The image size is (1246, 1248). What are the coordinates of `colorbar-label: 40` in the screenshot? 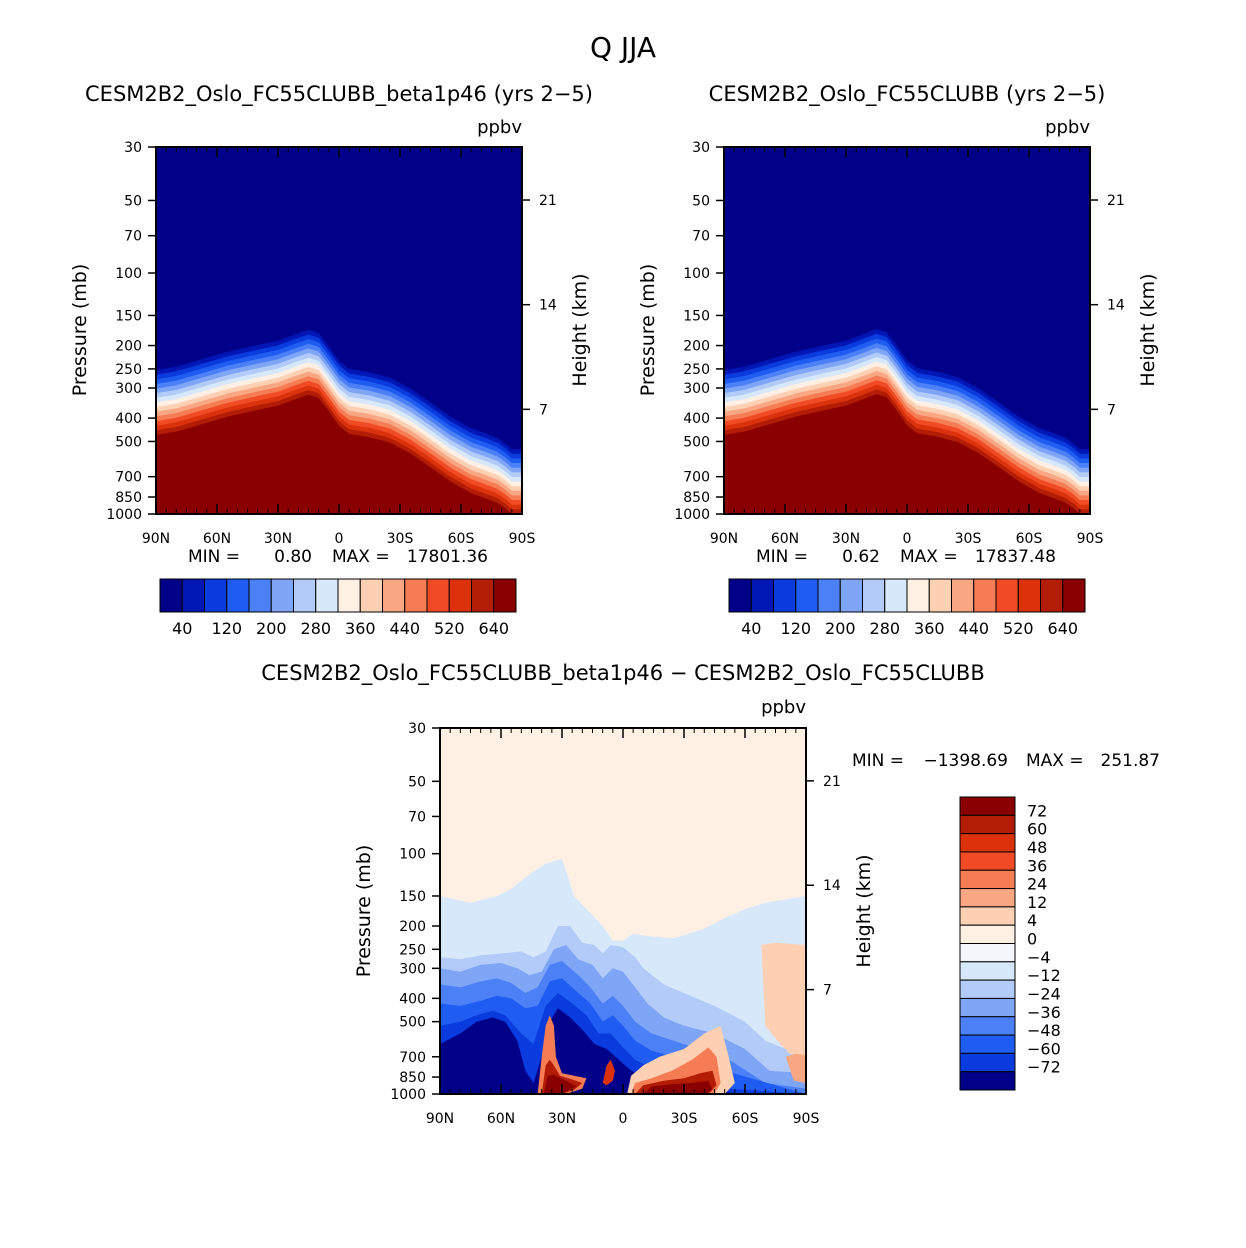 It's located at (751, 628).